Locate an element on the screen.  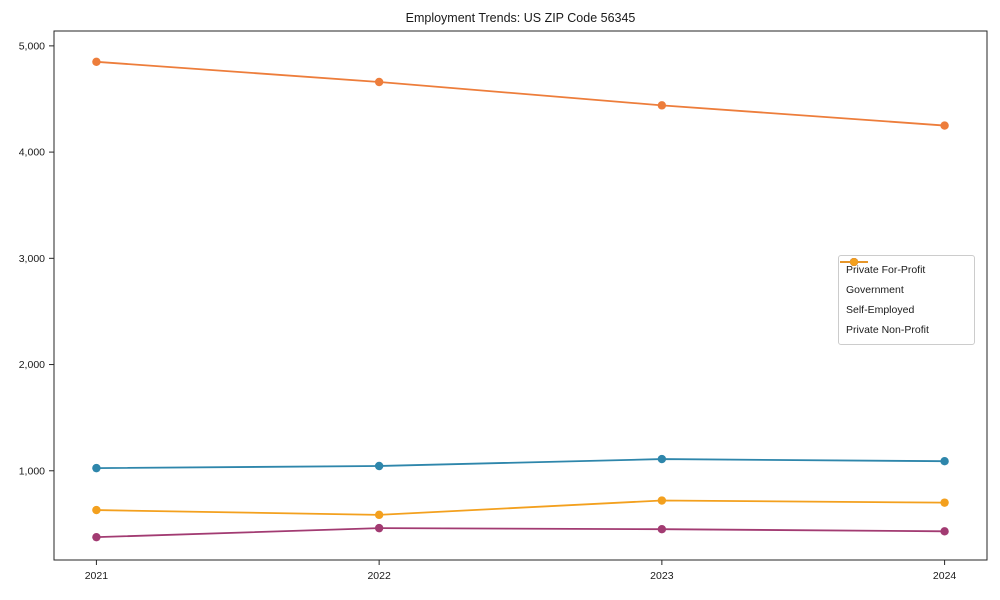
legend-label: Private Non-Profit is located at coordinates (887, 330).